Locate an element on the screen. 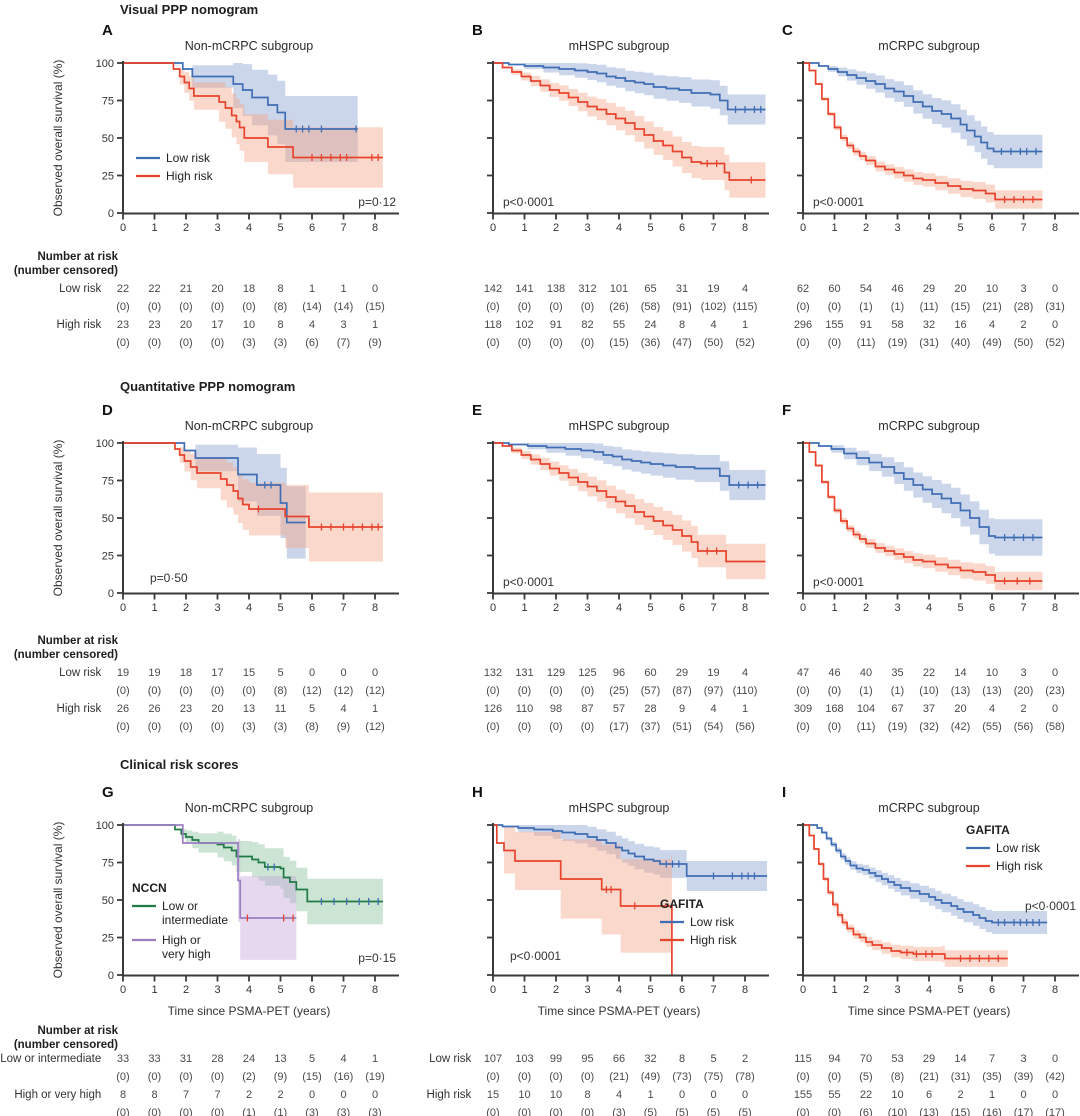  risk-cell: (10) is located at coordinates (897, 1111).